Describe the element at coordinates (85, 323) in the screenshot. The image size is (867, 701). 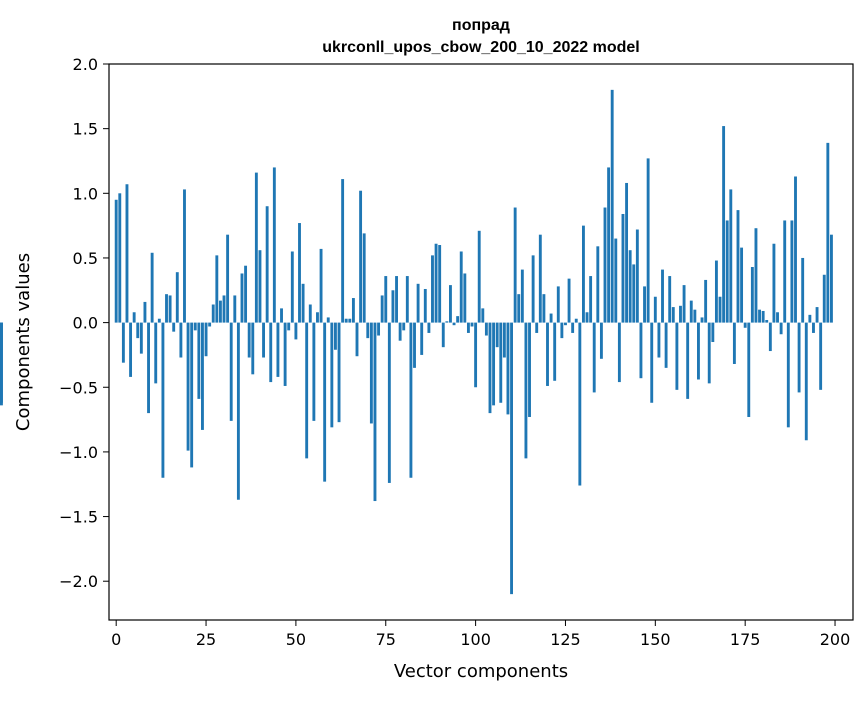
I see `y-tick-label: 0.0` at that location.